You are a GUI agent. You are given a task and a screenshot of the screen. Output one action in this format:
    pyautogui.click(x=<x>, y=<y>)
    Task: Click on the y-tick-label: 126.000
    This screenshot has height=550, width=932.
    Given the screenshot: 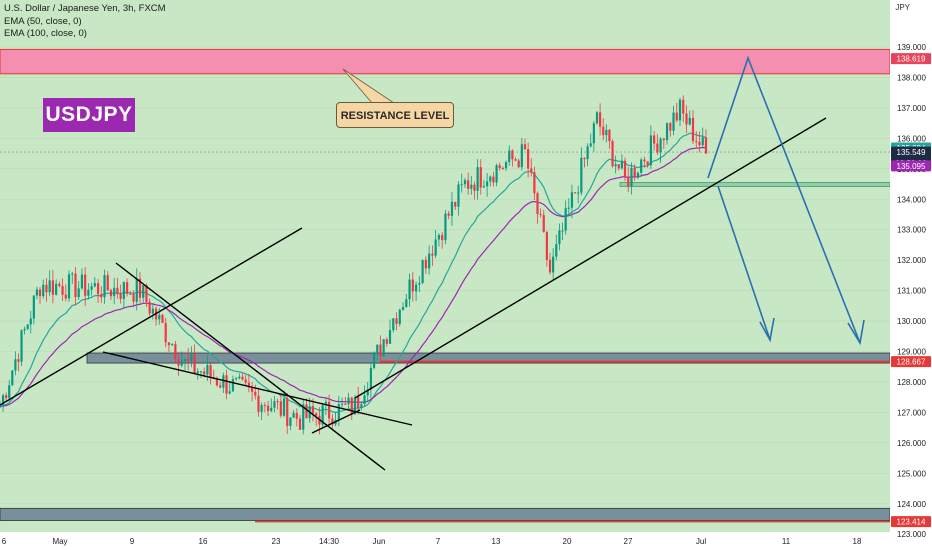 What is the action you would take?
    pyautogui.click(x=911, y=443)
    